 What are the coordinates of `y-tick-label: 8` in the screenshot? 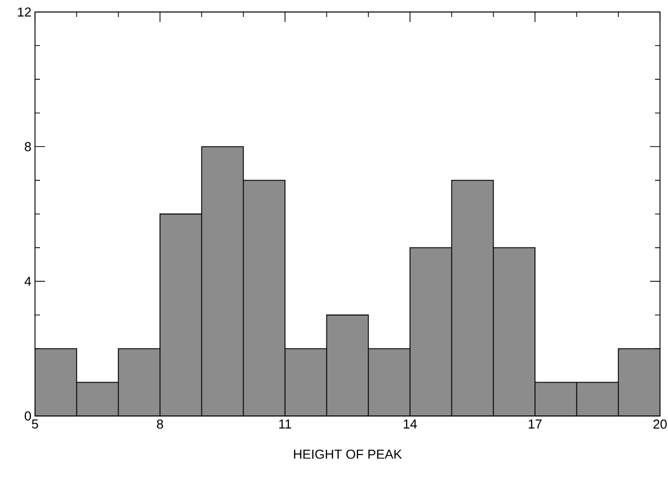 It's located at (27, 147).